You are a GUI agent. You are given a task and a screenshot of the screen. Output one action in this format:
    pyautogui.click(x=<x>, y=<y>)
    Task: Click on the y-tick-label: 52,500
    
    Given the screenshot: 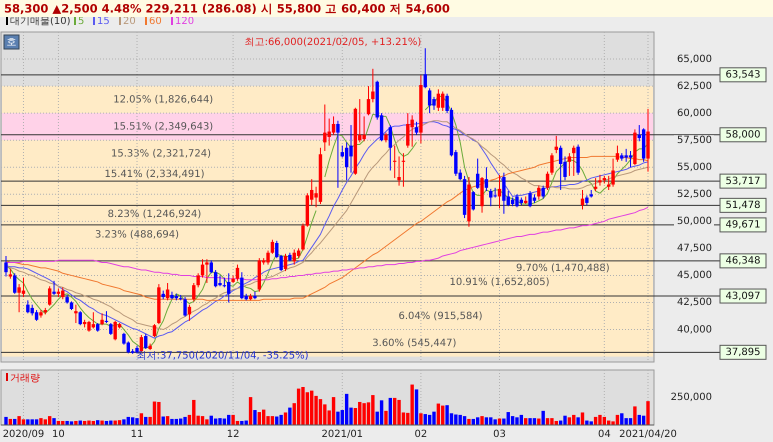 What is the action you would take?
    pyautogui.click(x=694, y=194)
    